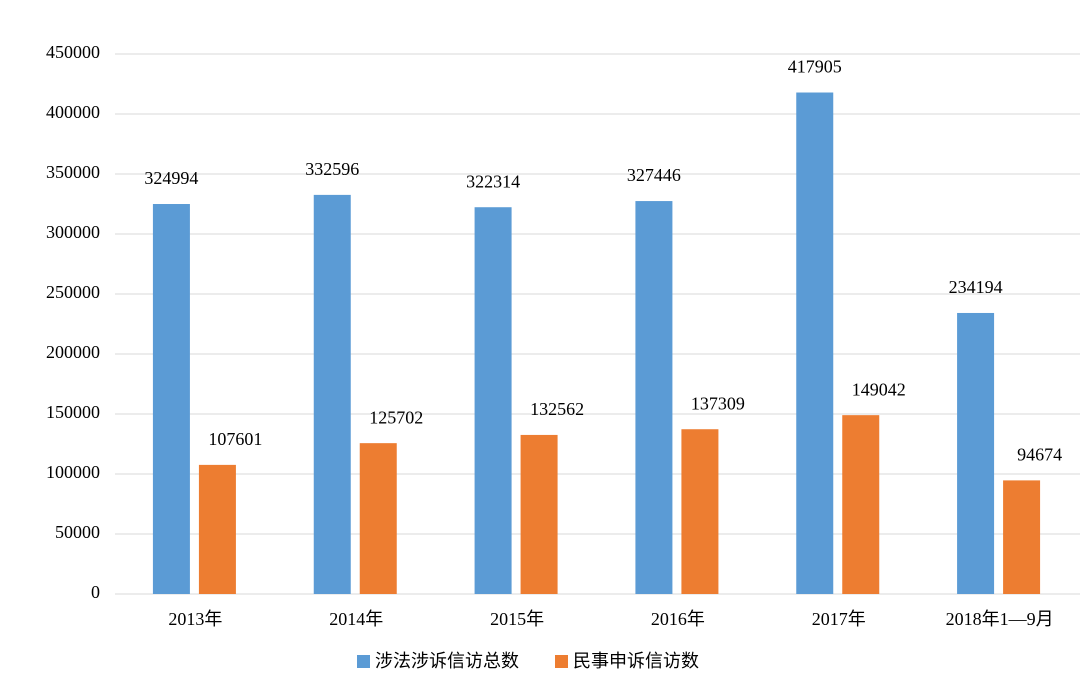 This screenshot has width=1080, height=692. I want to click on value-label: 94674, so click(1039, 455).